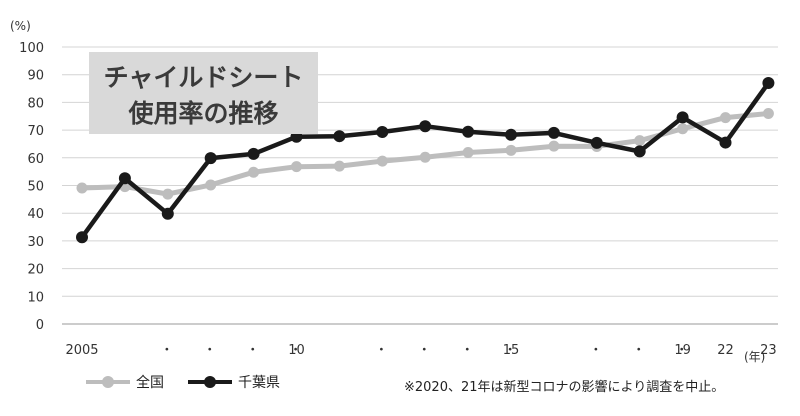 Image resolution: width=800 pixels, height=416 pixels. I want to click on chart-title-box: チャイルドシート 使用率の推移, so click(203, 93).